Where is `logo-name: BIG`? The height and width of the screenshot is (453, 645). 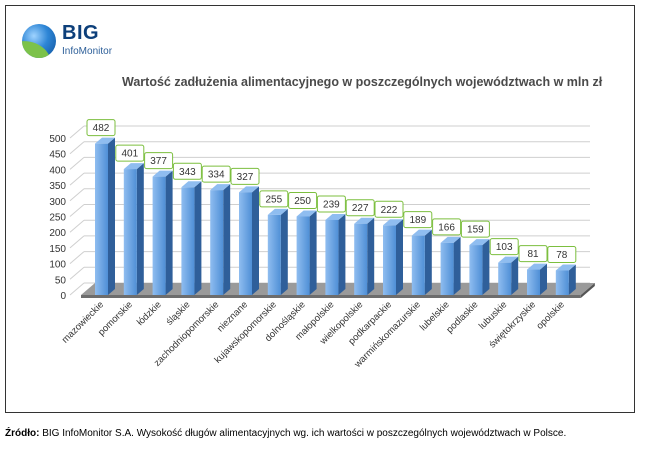
logo-name: BIG is located at coordinates (81, 33).